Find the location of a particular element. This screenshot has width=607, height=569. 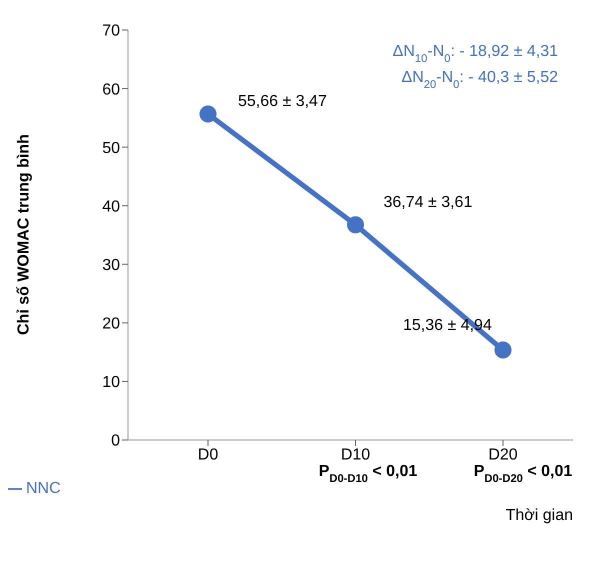

text: P$_{D0-D20}$ < 0,01 is located at coordinates (523, 474).